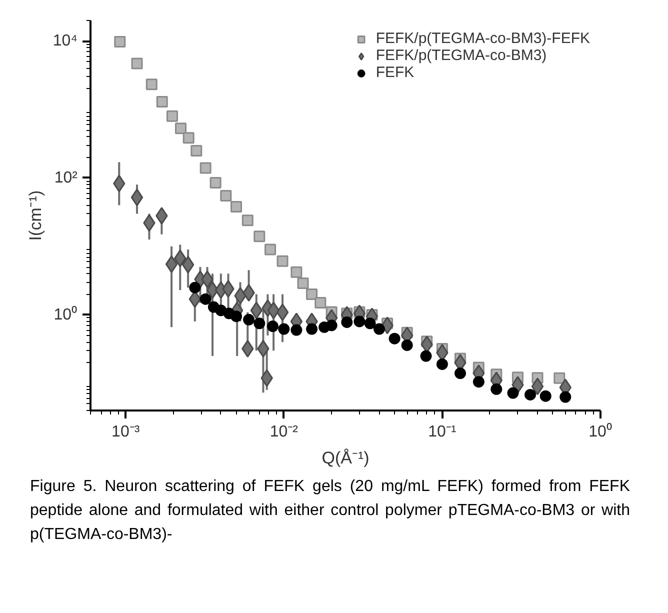 The image size is (668, 613). Describe the element at coordinates (35, 215) in the screenshot. I see `y-axis-title: I(cm⁻¹)` at that location.